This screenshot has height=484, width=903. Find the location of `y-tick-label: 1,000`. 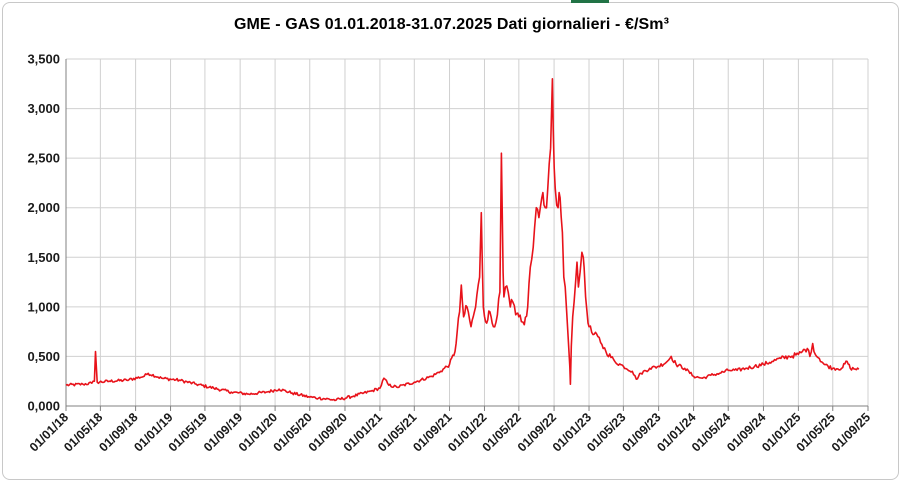

y-tick-label: 1,000 is located at coordinates (43, 306).